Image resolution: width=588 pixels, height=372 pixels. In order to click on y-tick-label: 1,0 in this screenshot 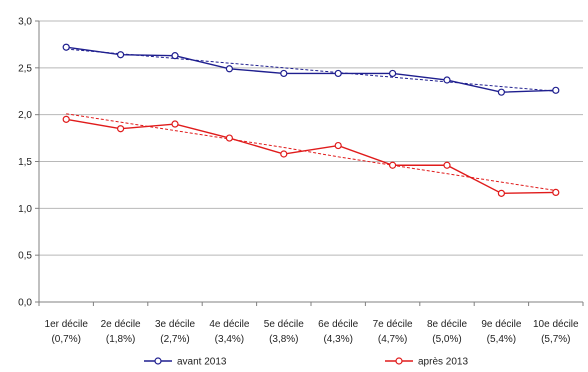, I will do `click(25, 209)`.